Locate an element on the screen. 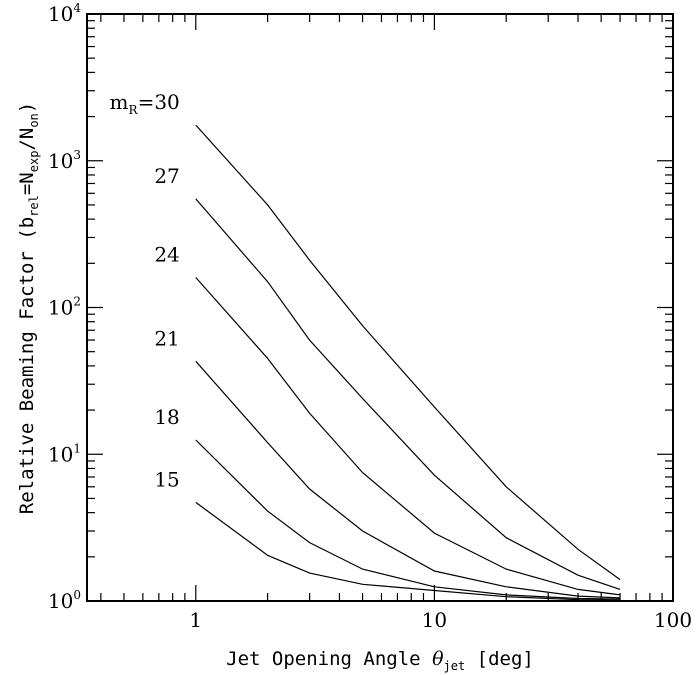 The height and width of the screenshot is (675, 699). series-label-mR-30: mR=30 is located at coordinates (145, 103).